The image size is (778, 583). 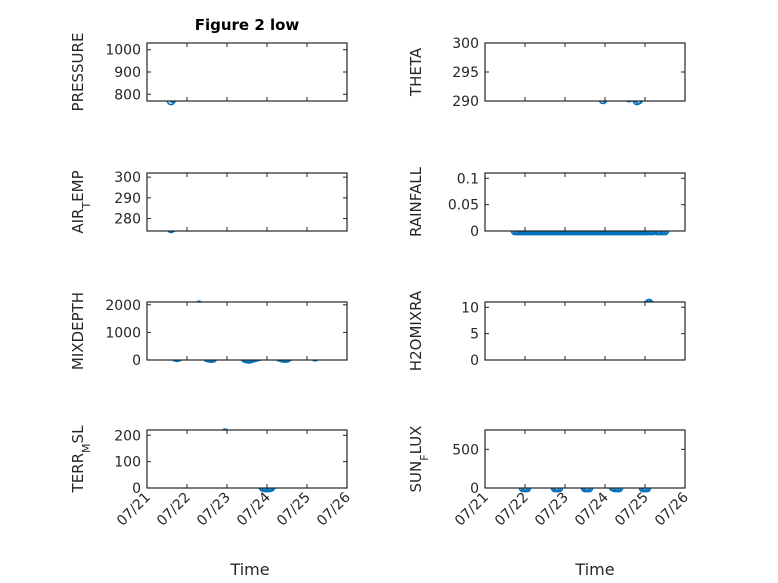 What do you see at coordinates (127, 463) in the screenshot?
I see `y-tick-label: 100` at bounding box center [127, 463].